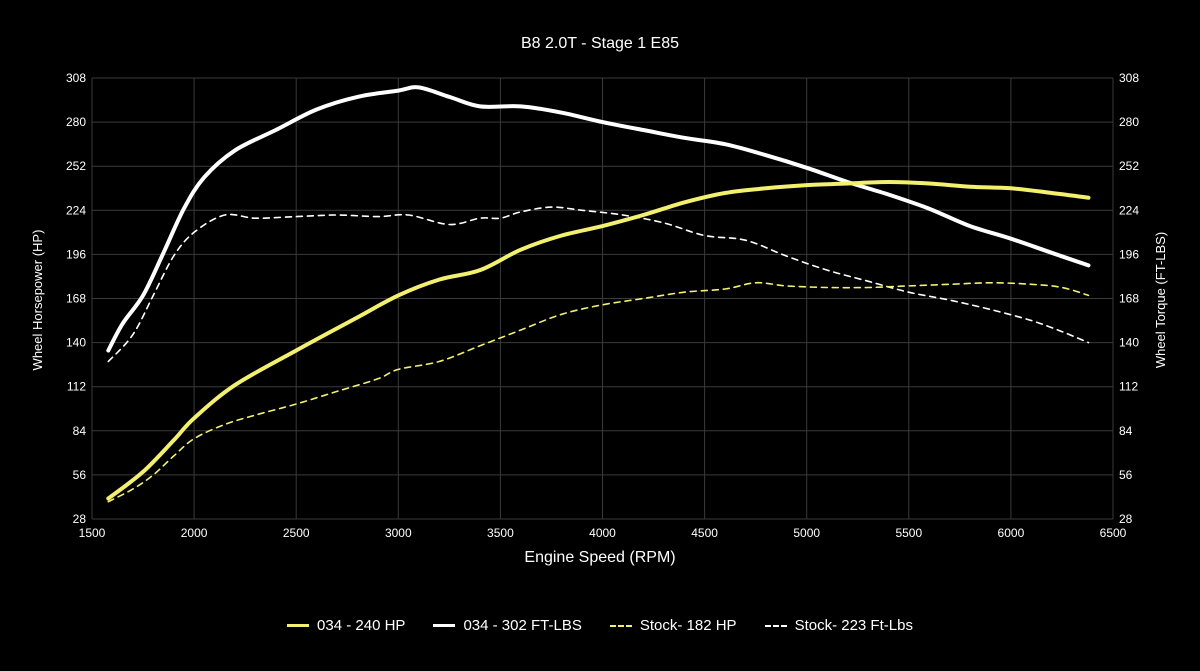  I want to click on legend-label-stock-hp: Stock- 182 HP, so click(688, 625).